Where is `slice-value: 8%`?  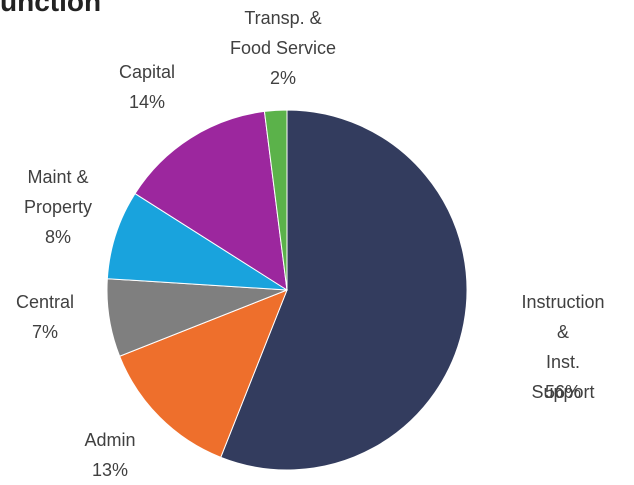
slice-value: 8% is located at coordinates (58, 237).